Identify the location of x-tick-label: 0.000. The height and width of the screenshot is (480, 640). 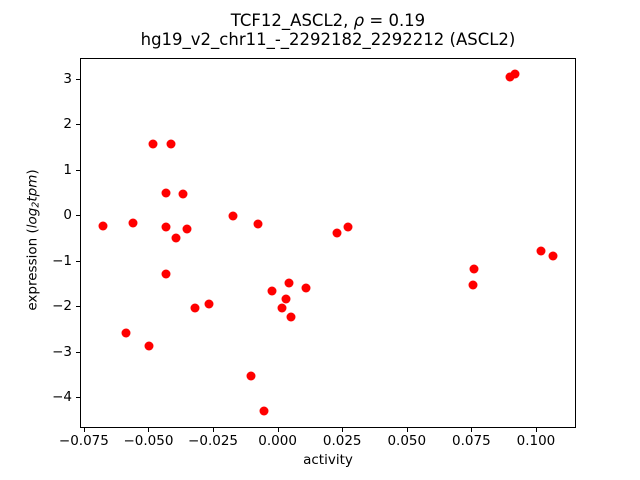
(277, 441).